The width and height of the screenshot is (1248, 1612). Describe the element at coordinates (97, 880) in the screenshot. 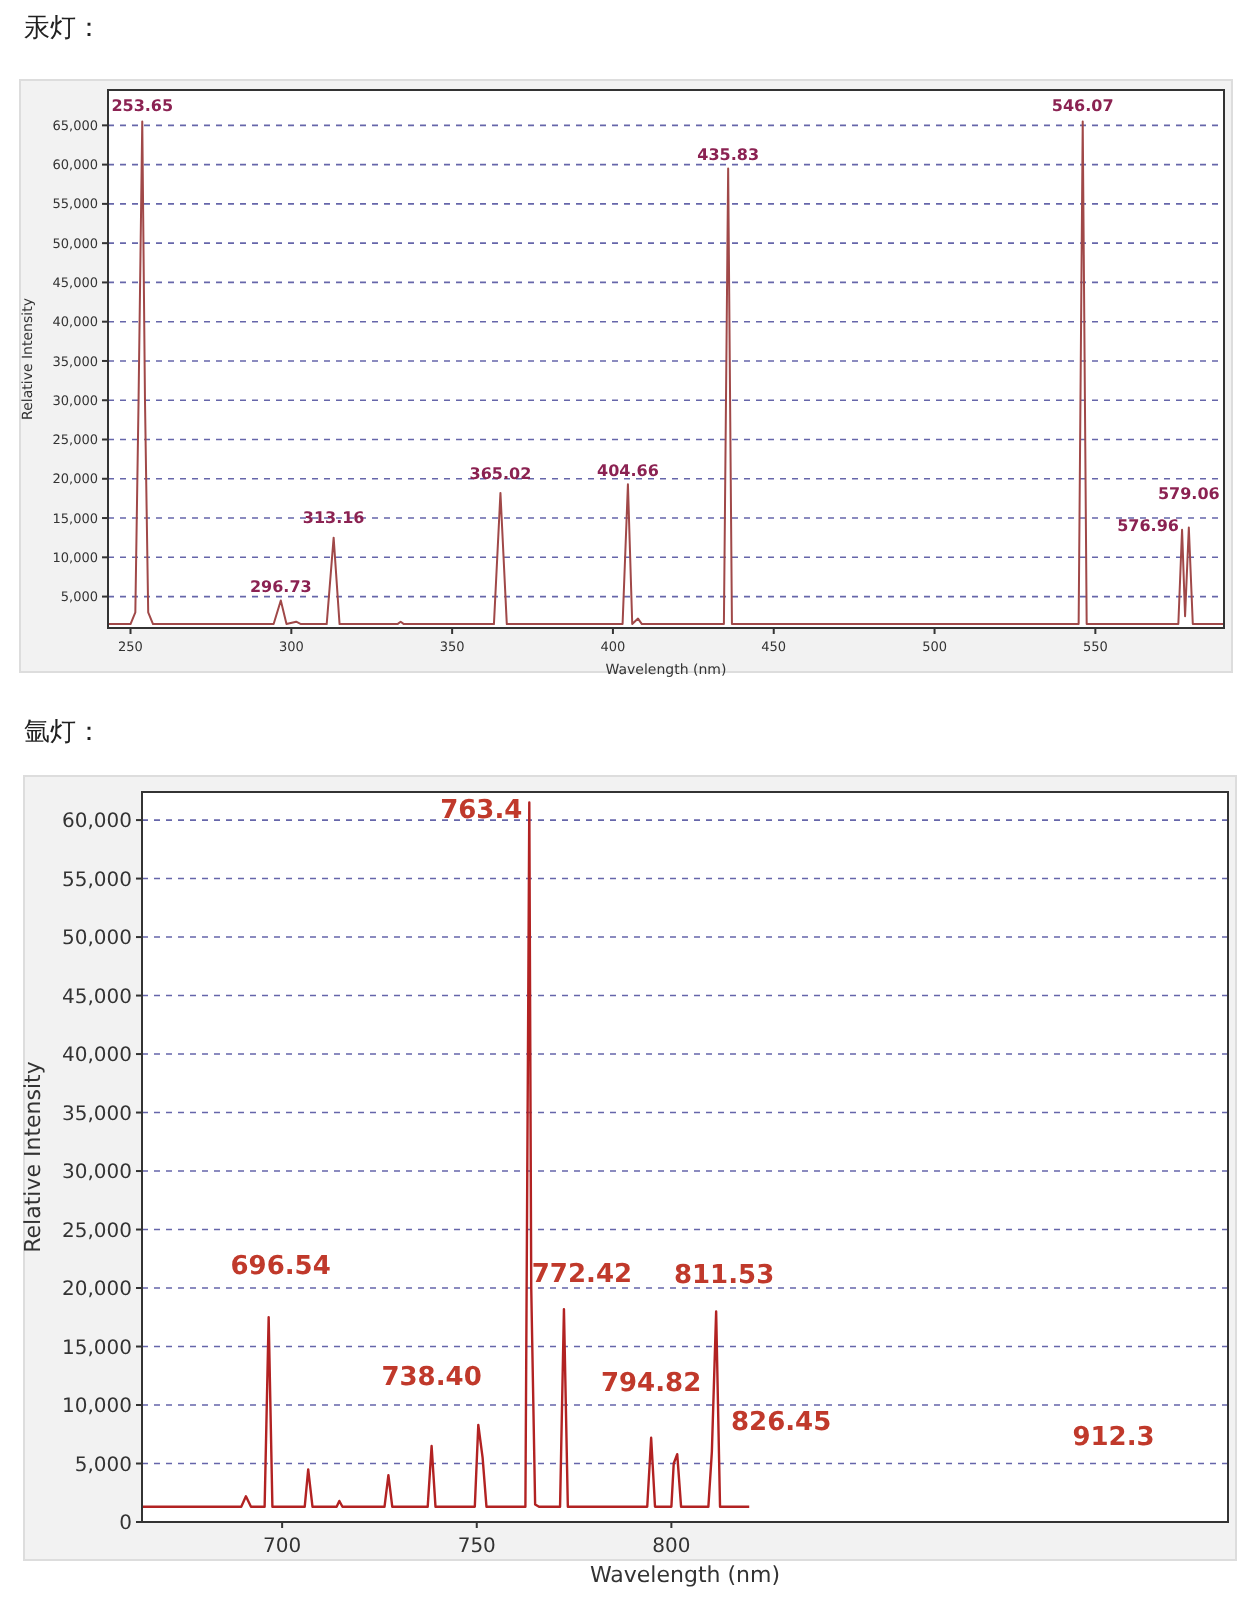

I see `y-tick-label: 55,000` at that location.